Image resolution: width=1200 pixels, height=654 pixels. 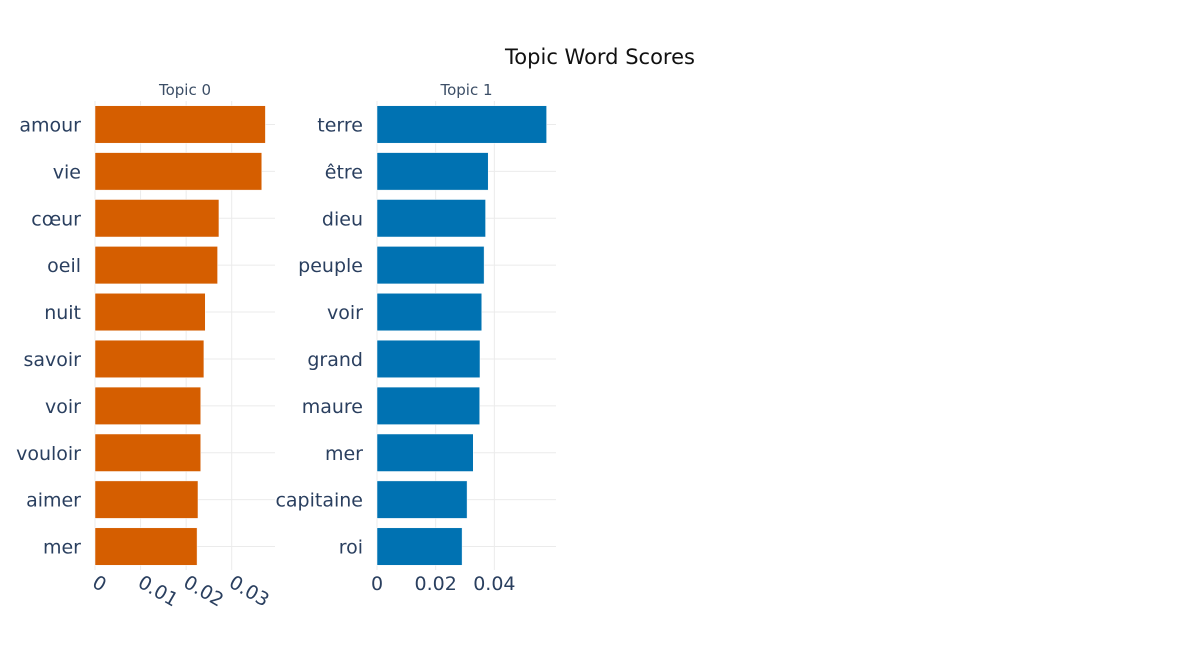 I want to click on category-label: être, so click(x=344, y=172).